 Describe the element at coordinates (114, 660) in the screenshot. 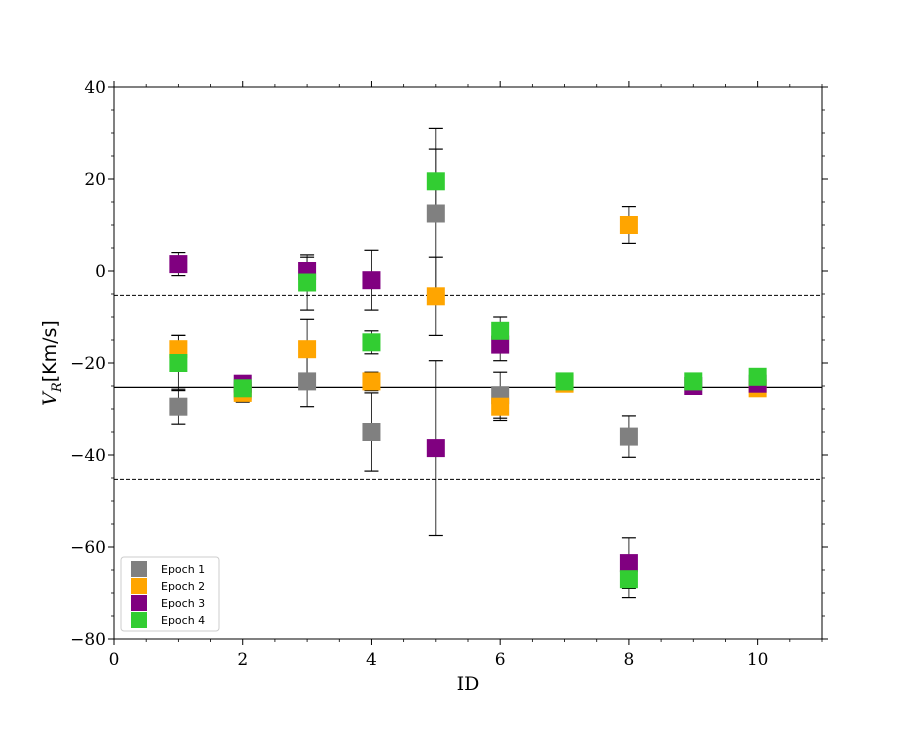

I see `x-tick-label: 0` at that location.